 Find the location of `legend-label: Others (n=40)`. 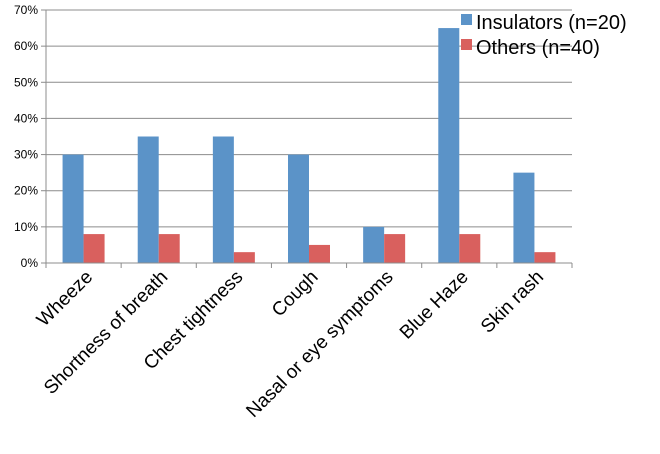

legend-label: Others (n=40) is located at coordinates (538, 48).